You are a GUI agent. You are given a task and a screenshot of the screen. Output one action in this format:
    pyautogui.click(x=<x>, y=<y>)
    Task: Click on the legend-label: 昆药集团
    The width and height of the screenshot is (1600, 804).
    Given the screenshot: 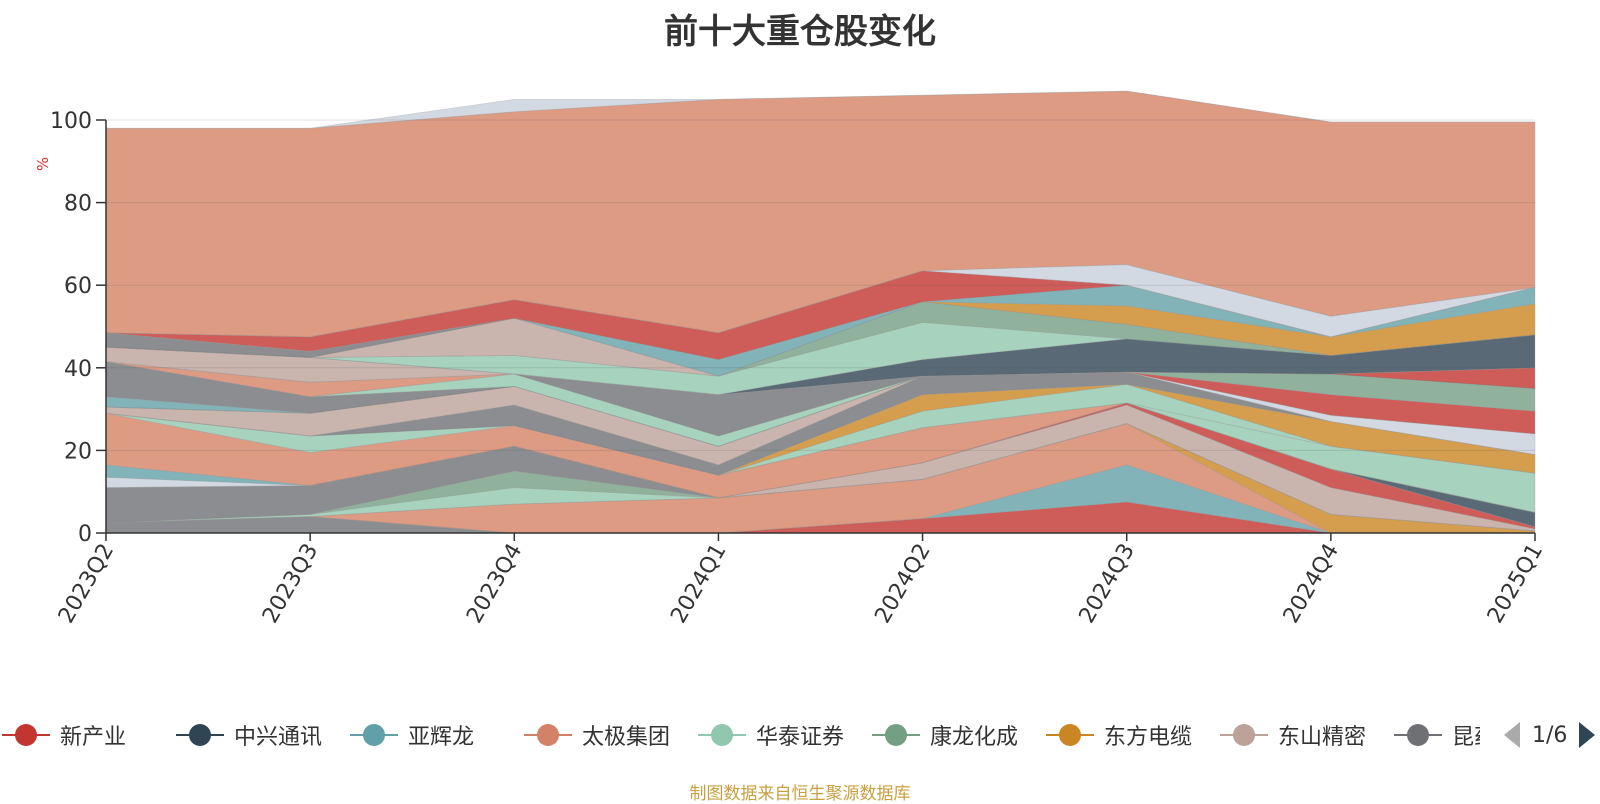 What is the action you would take?
    pyautogui.click(x=1466, y=737)
    